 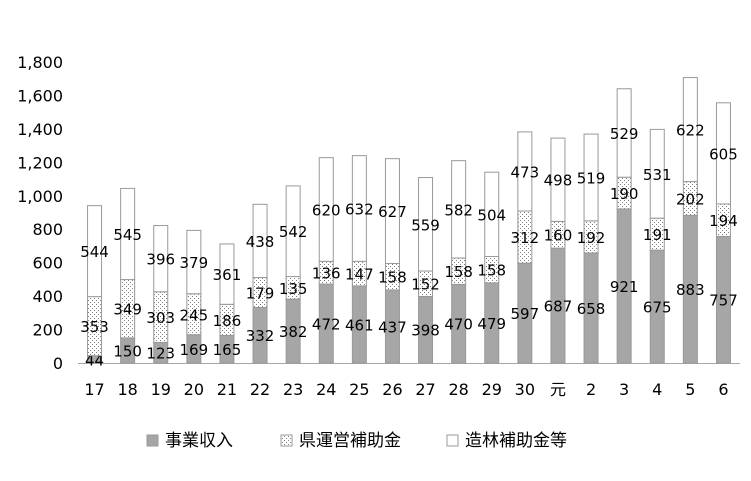 What do you see at coordinates (40, 196) in the screenshot?
I see `y-tick-label: 1,000` at bounding box center [40, 196].